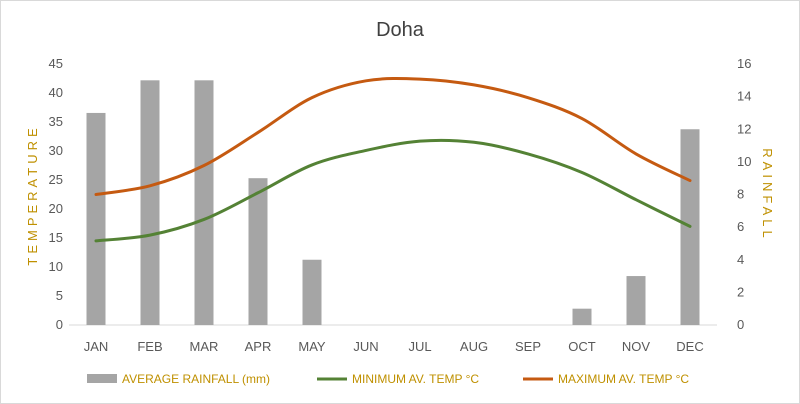  I want to click on legend-label: MAXIMUM AV. TEMP °C, so click(623, 379).